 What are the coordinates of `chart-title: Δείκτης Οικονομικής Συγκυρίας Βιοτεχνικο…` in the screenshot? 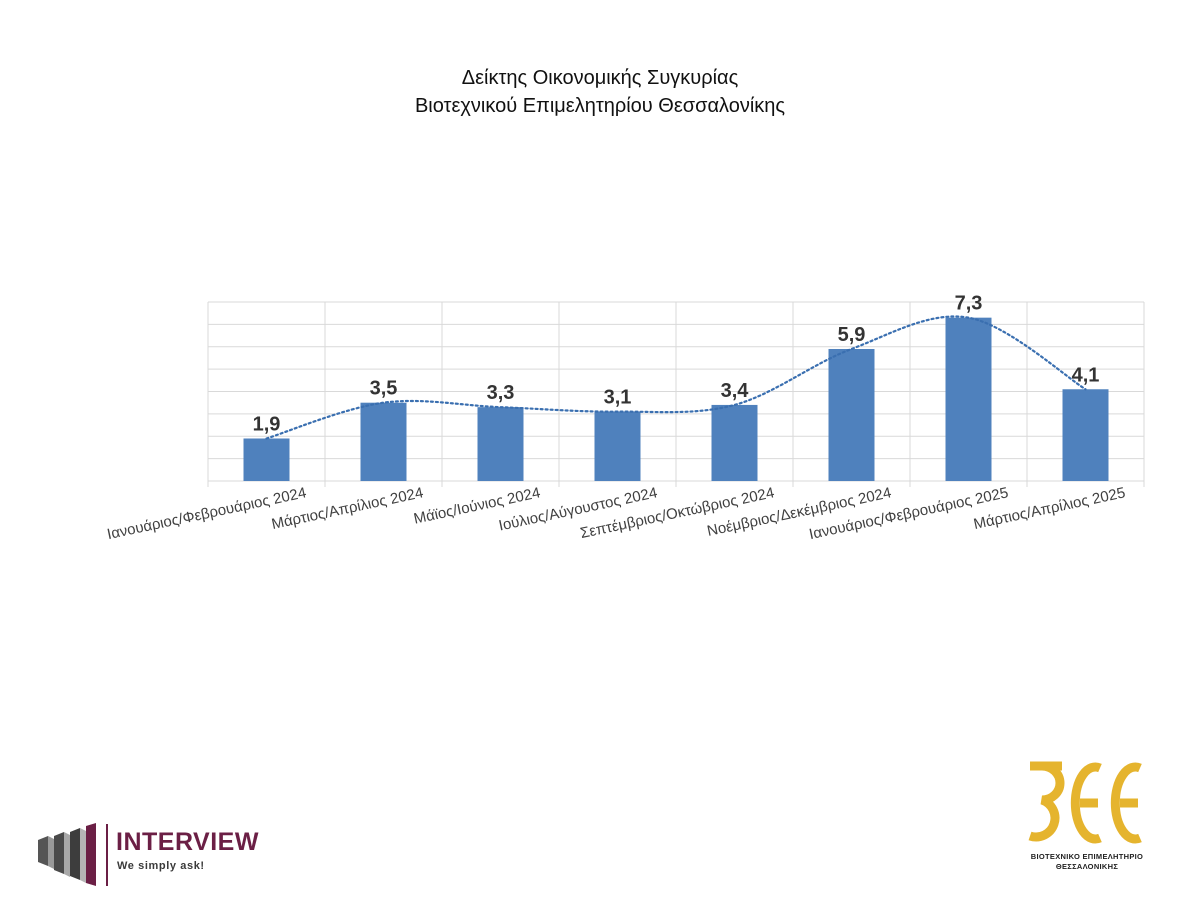 It's located at (600, 92).